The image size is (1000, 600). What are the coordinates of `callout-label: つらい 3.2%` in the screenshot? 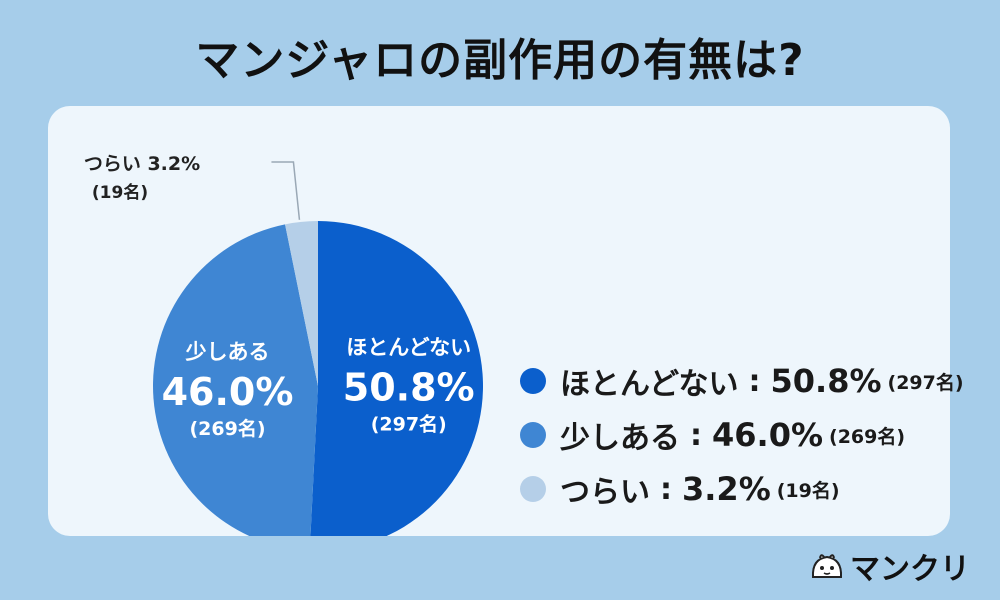 It's located at (142, 164).